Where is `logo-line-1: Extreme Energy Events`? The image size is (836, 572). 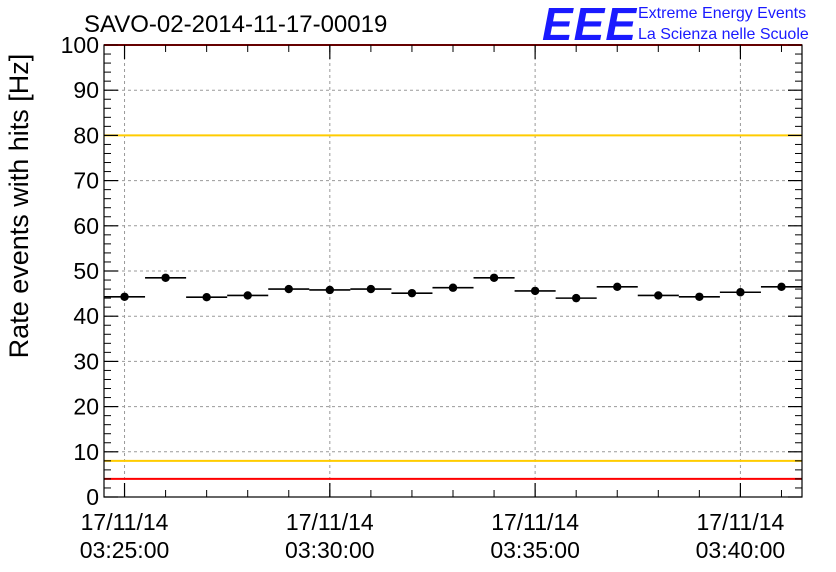
logo-line-1: Extreme Energy Events is located at coordinates (722, 13).